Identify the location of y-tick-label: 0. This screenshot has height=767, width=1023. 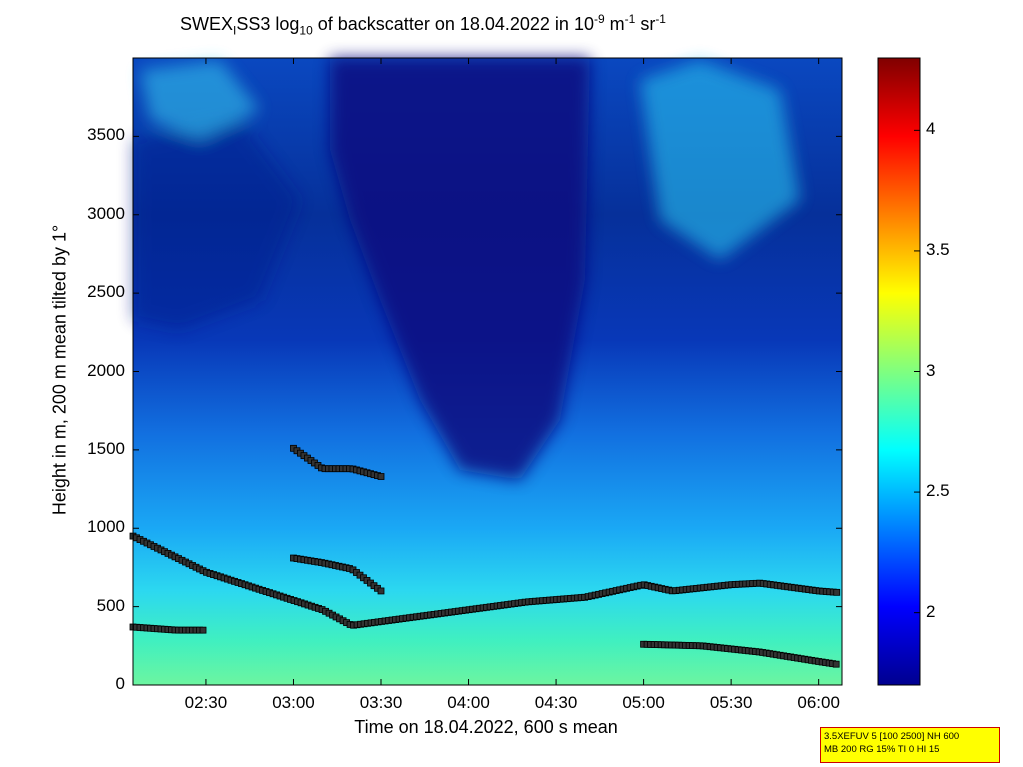
(120, 683).